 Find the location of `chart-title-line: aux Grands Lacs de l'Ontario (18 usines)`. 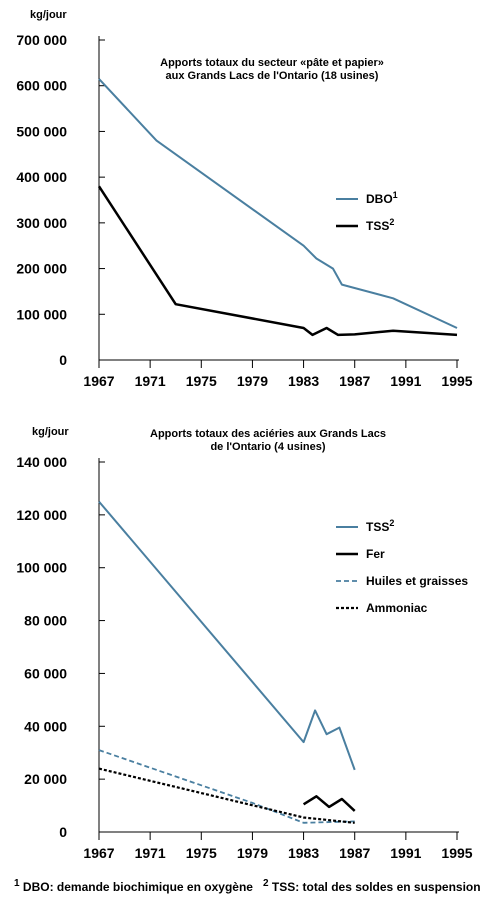

chart-title-line: aux Grands Lacs de l'Ontario (18 usines) is located at coordinates (272, 76).